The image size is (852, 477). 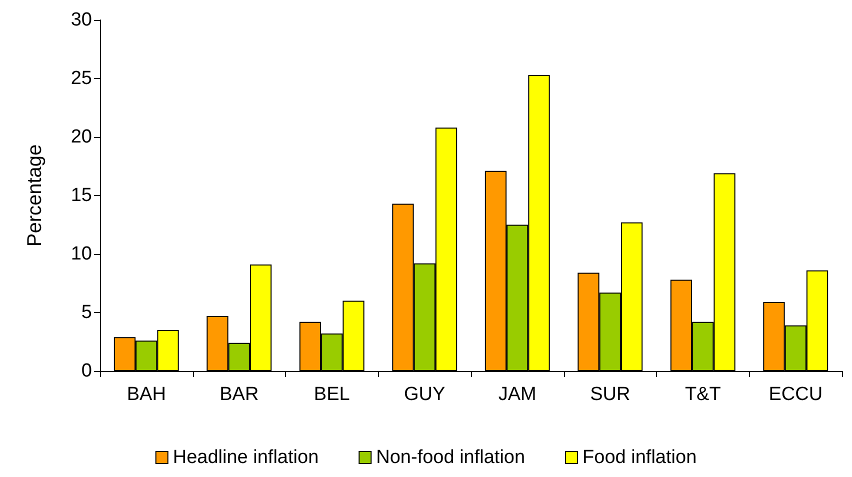 I want to click on y-tick-label: 25, so click(x=81, y=78).